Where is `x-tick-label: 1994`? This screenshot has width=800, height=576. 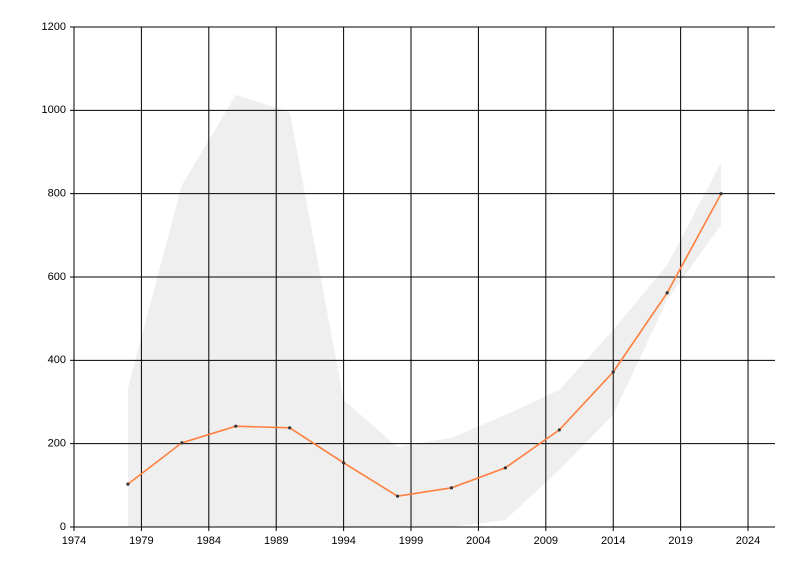 x-tick-label: 1994 is located at coordinates (343, 541).